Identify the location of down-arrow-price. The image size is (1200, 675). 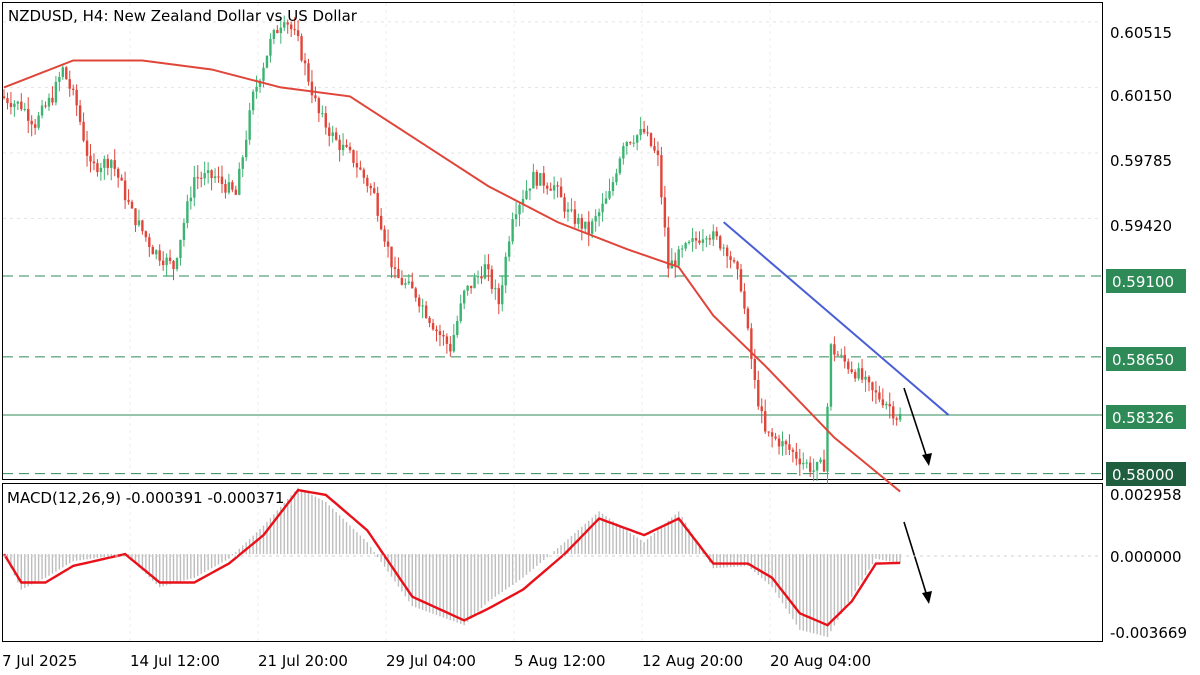
(917, 426).